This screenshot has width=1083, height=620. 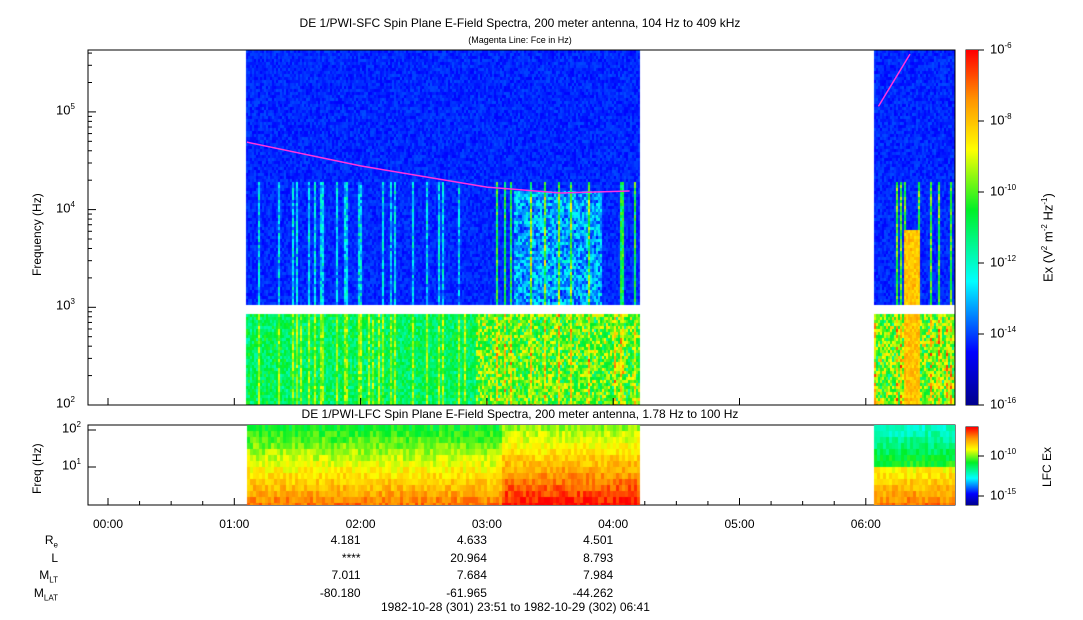 I want to click on ephemeris-value: 7.684, so click(x=471, y=575).